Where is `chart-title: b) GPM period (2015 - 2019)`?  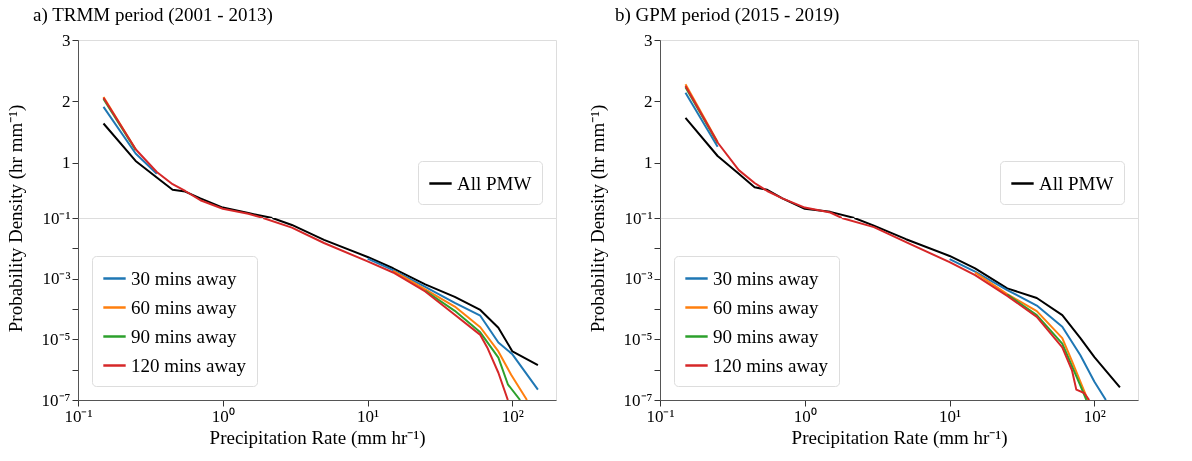
chart-title: b) GPM period (2015 - 2019) is located at coordinates (727, 15).